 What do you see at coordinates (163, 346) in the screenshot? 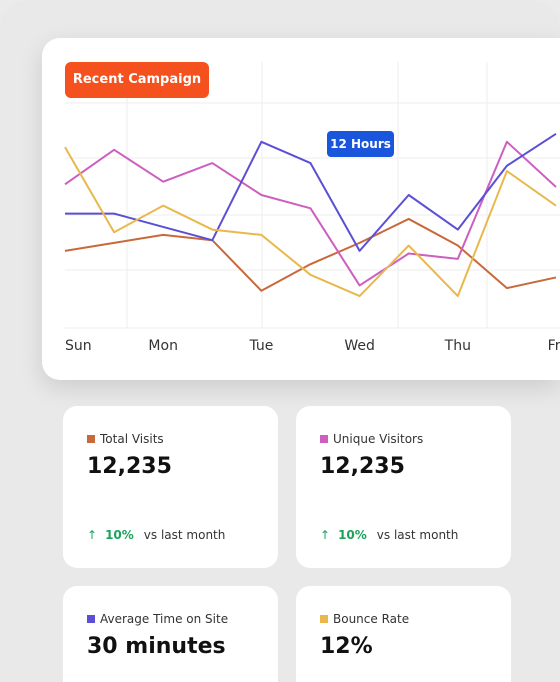
I see `x-tick-label: Mon` at bounding box center [163, 346].